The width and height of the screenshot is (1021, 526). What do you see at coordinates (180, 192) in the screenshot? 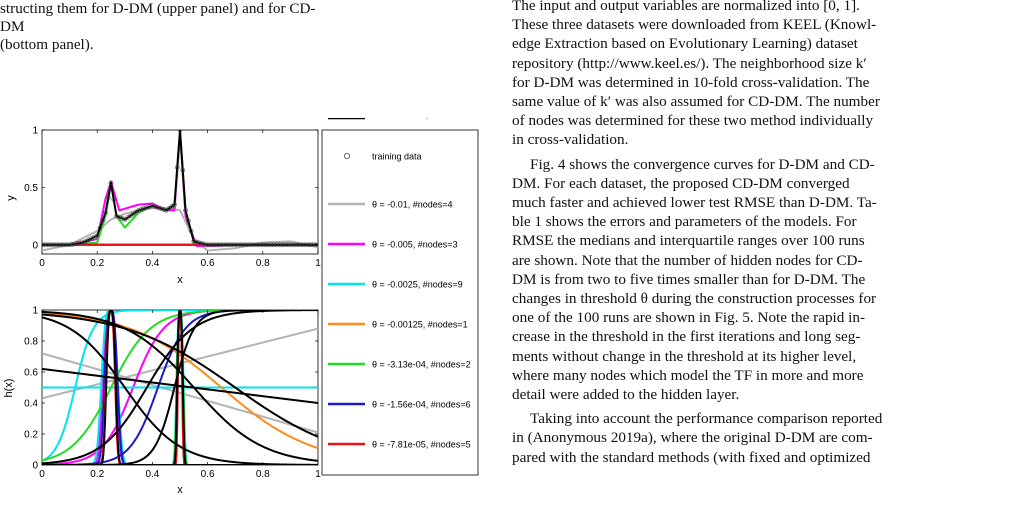
I see `upper-axes-box` at bounding box center [180, 192].